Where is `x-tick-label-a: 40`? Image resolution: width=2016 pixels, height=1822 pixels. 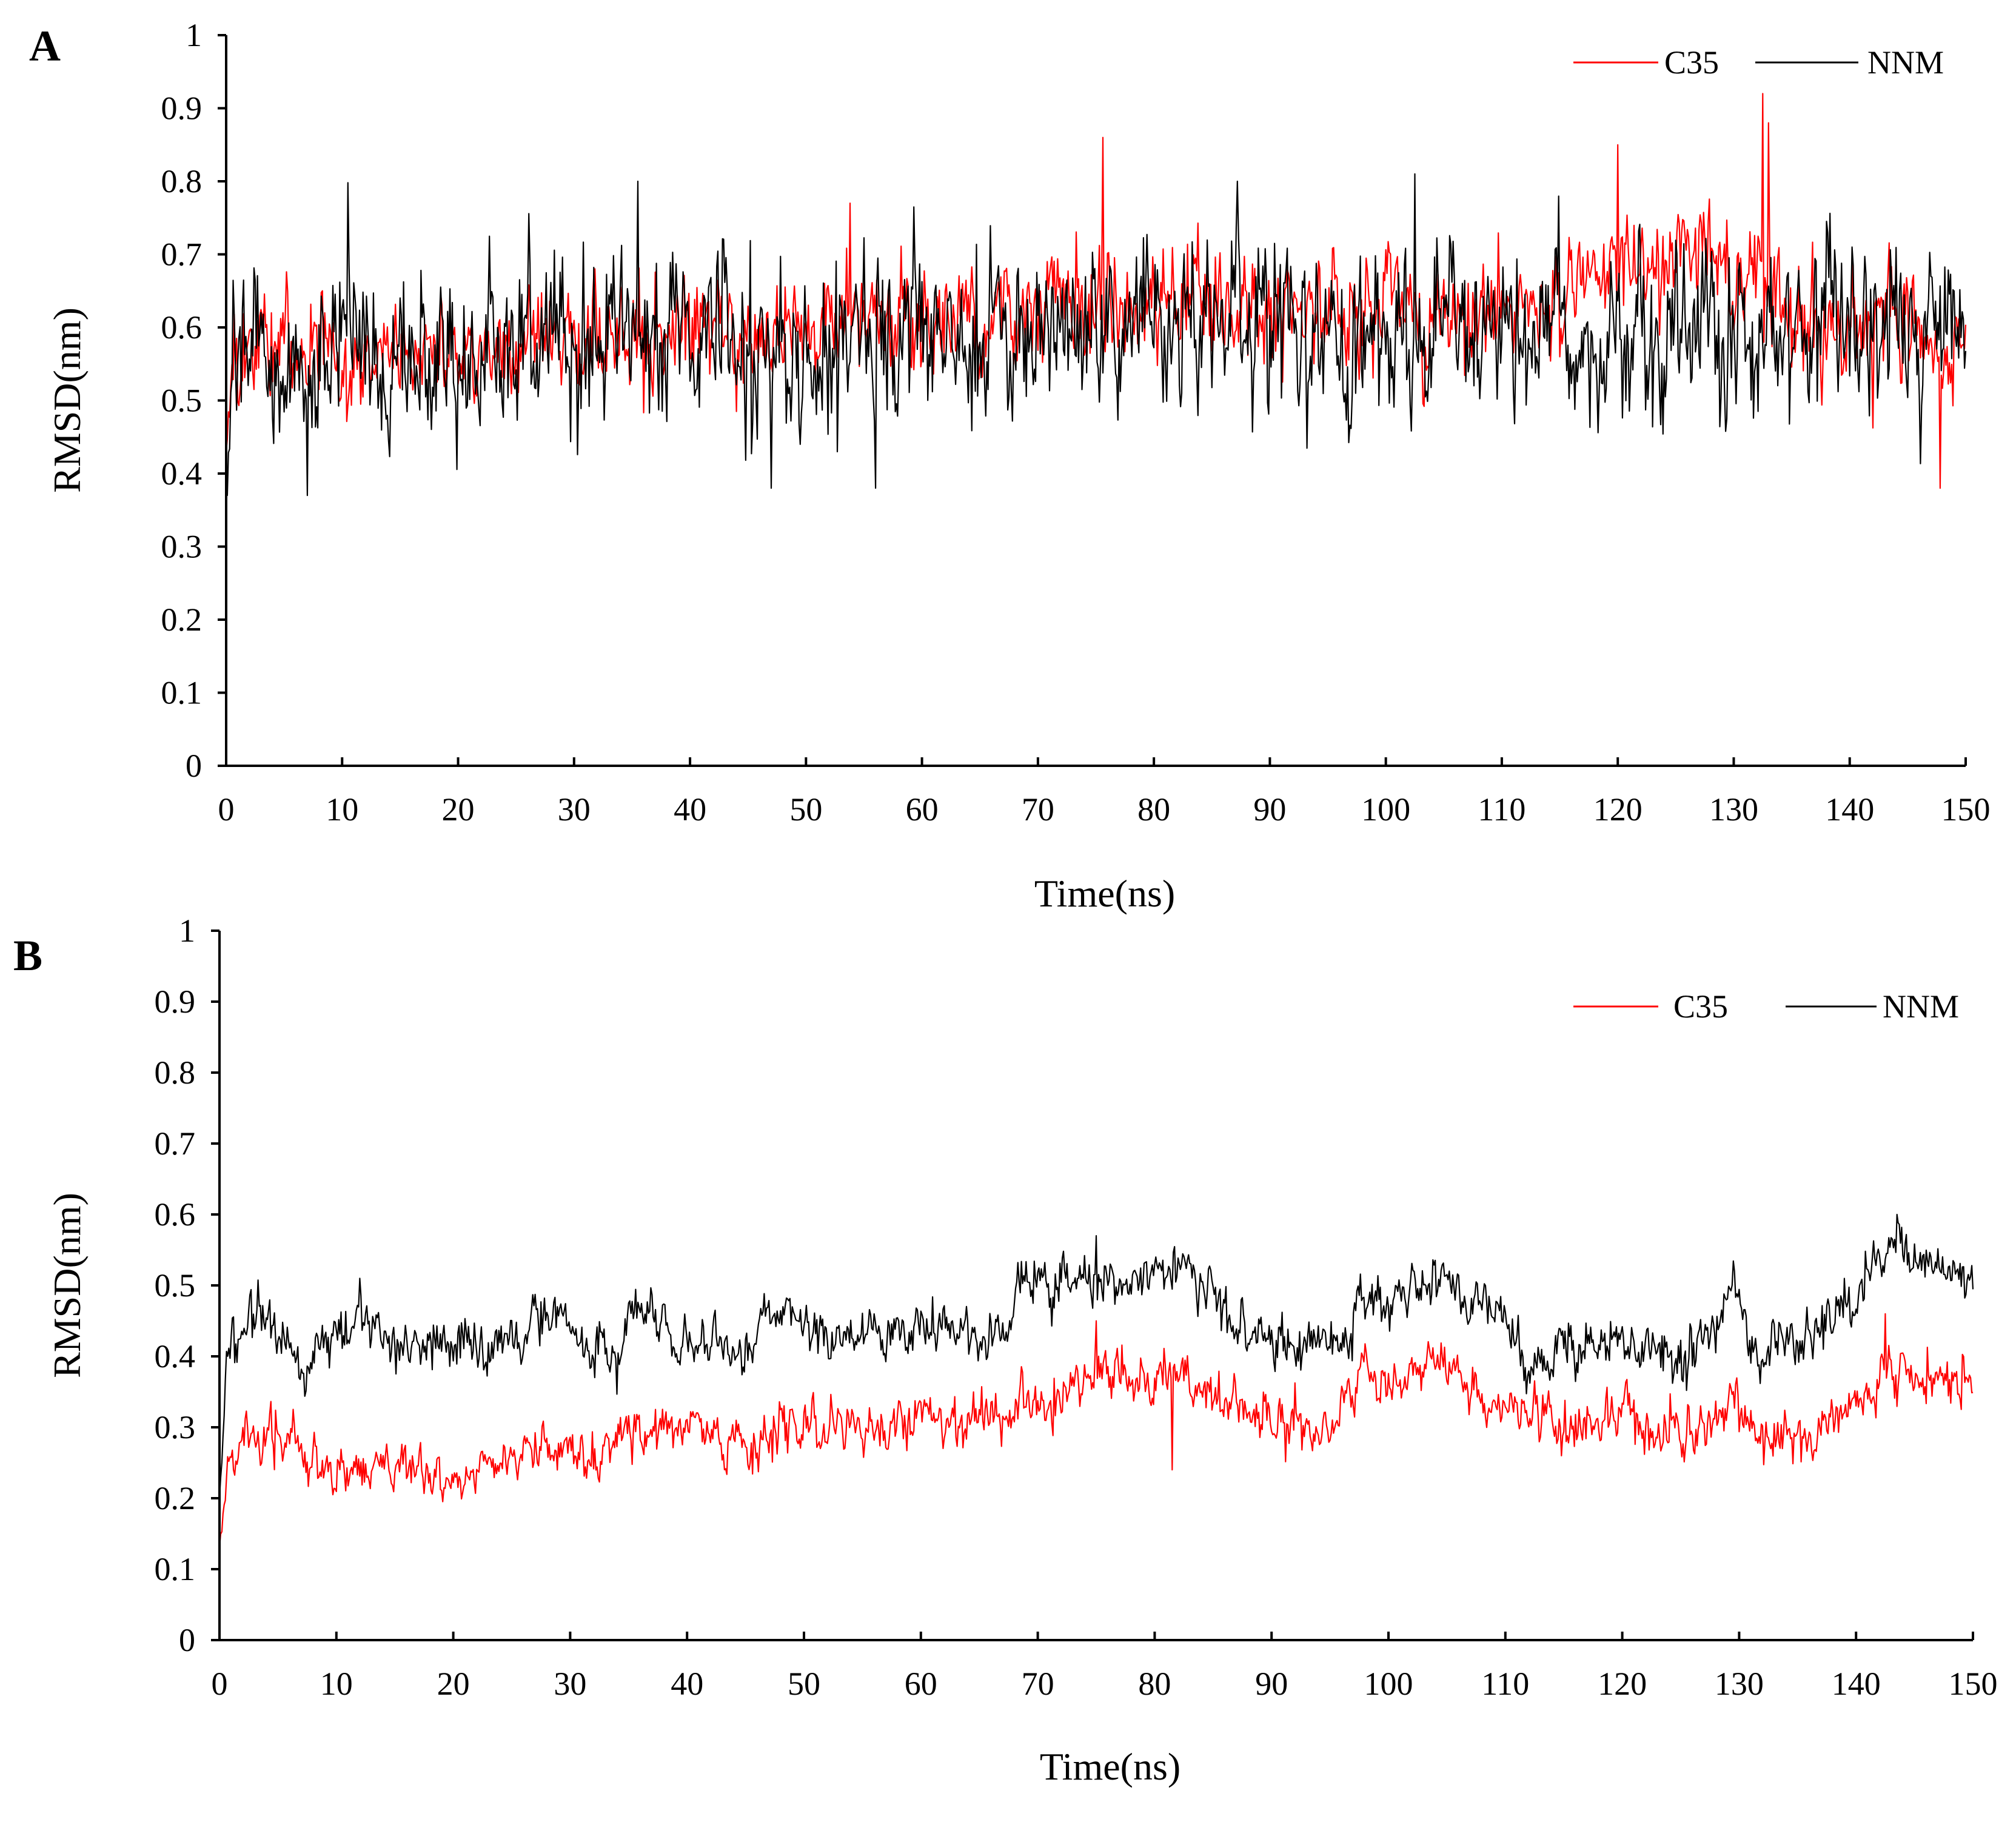
x-tick-label-a: 40 is located at coordinates (690, 809).